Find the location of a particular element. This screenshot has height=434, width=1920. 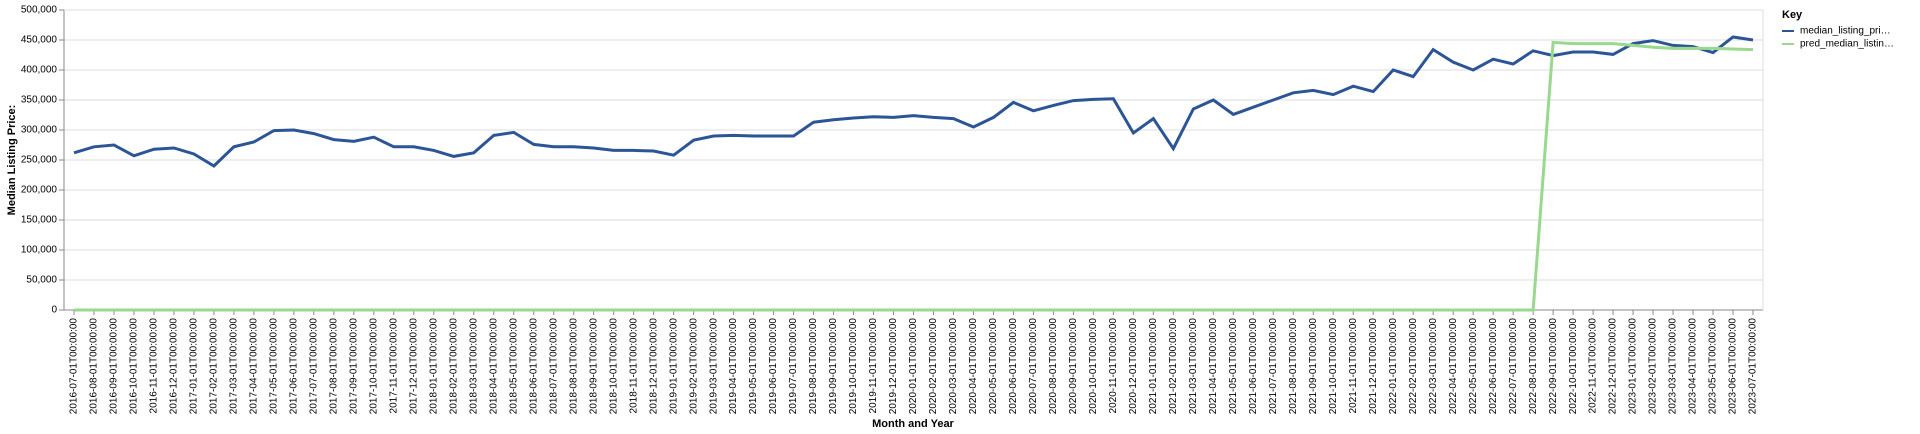

x-tick-label: 2021-07-01T00:00:00 is located at coordinates (1273, 366).